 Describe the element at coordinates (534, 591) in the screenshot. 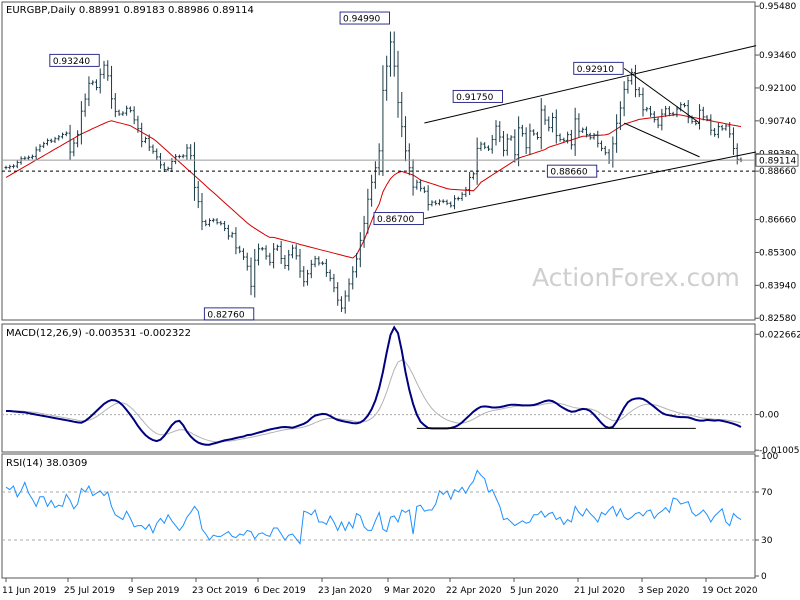

I see `x-axis-label: 5 Jun 2020` at that location.